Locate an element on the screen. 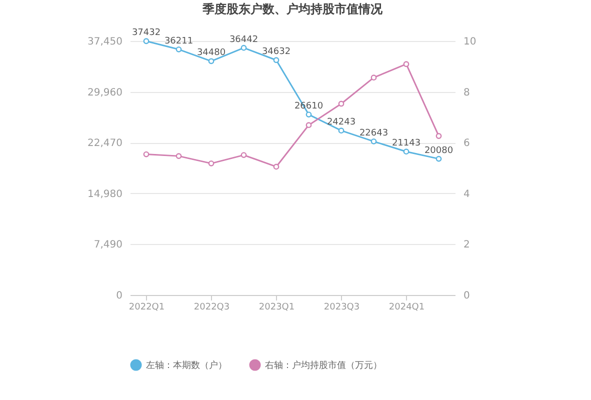  y2-tick-label: 0 is located at coordinates (467, 296).